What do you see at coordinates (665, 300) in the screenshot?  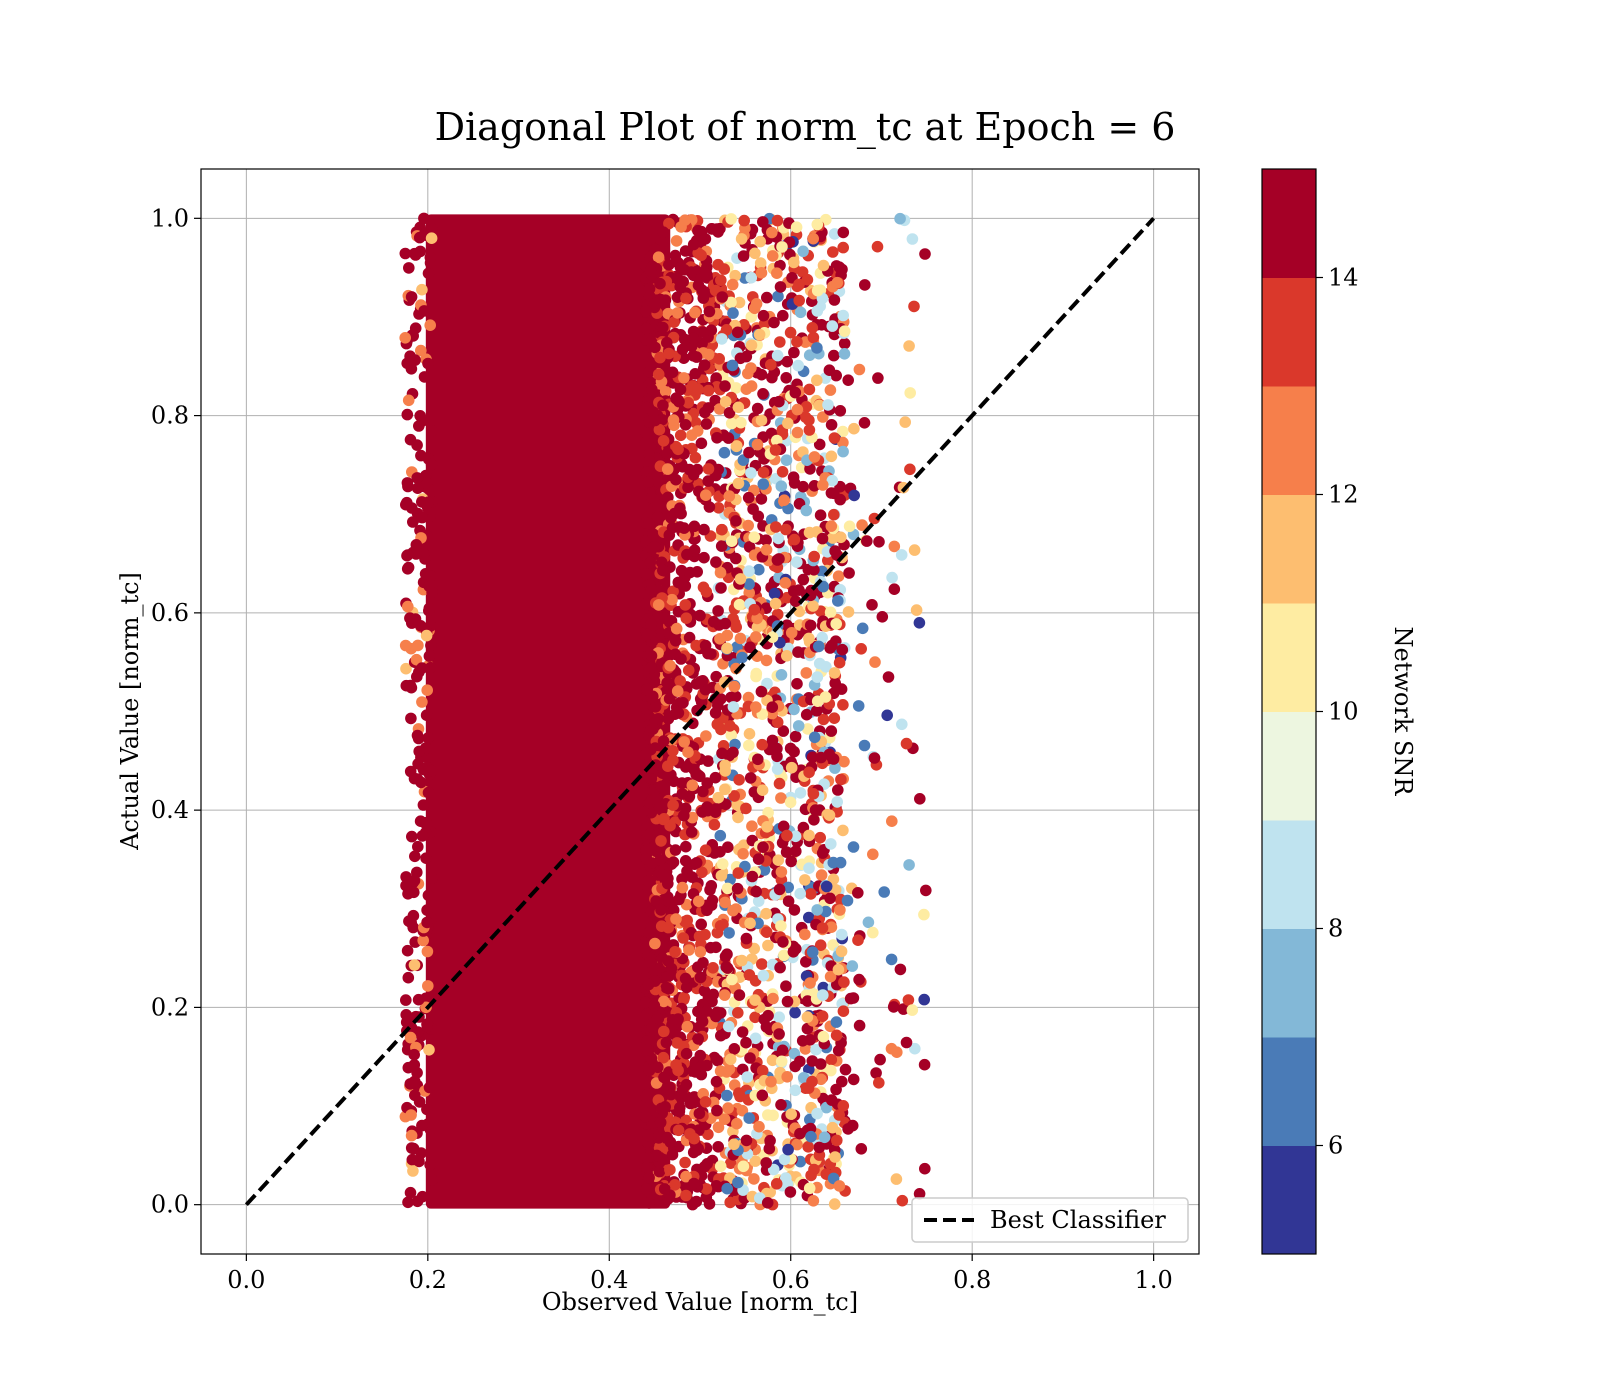 I see `scatter-point-1936` at bounding box center [665, 300].